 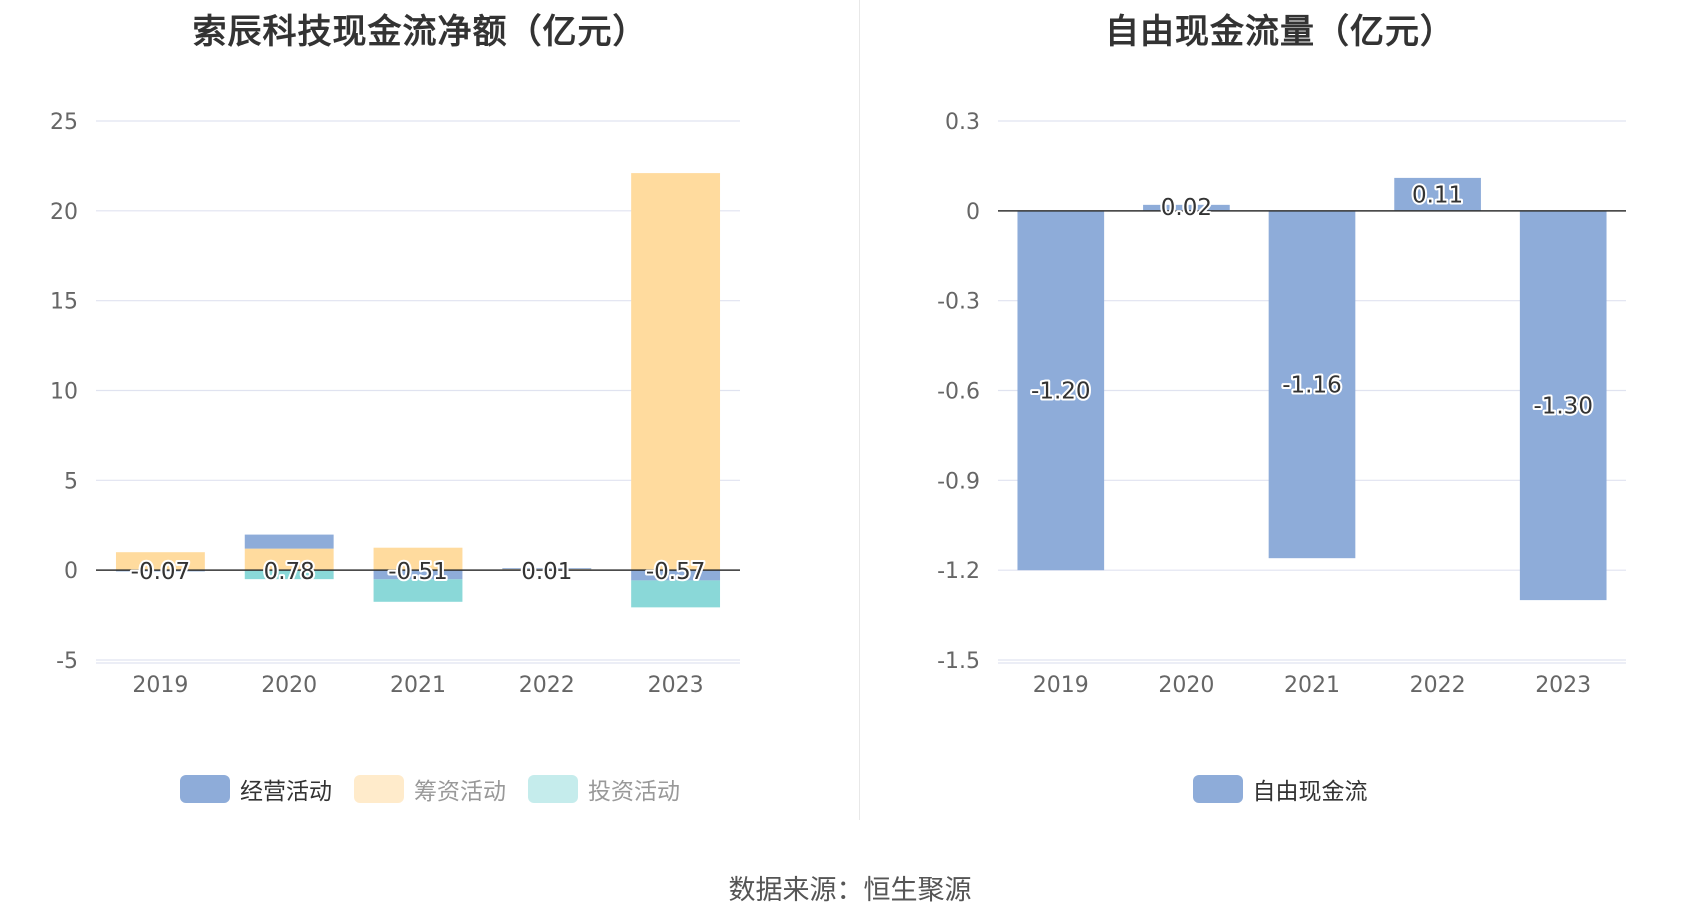 I want to click on legend-label-financing: 筹资活动, so click(x=460, y=792).